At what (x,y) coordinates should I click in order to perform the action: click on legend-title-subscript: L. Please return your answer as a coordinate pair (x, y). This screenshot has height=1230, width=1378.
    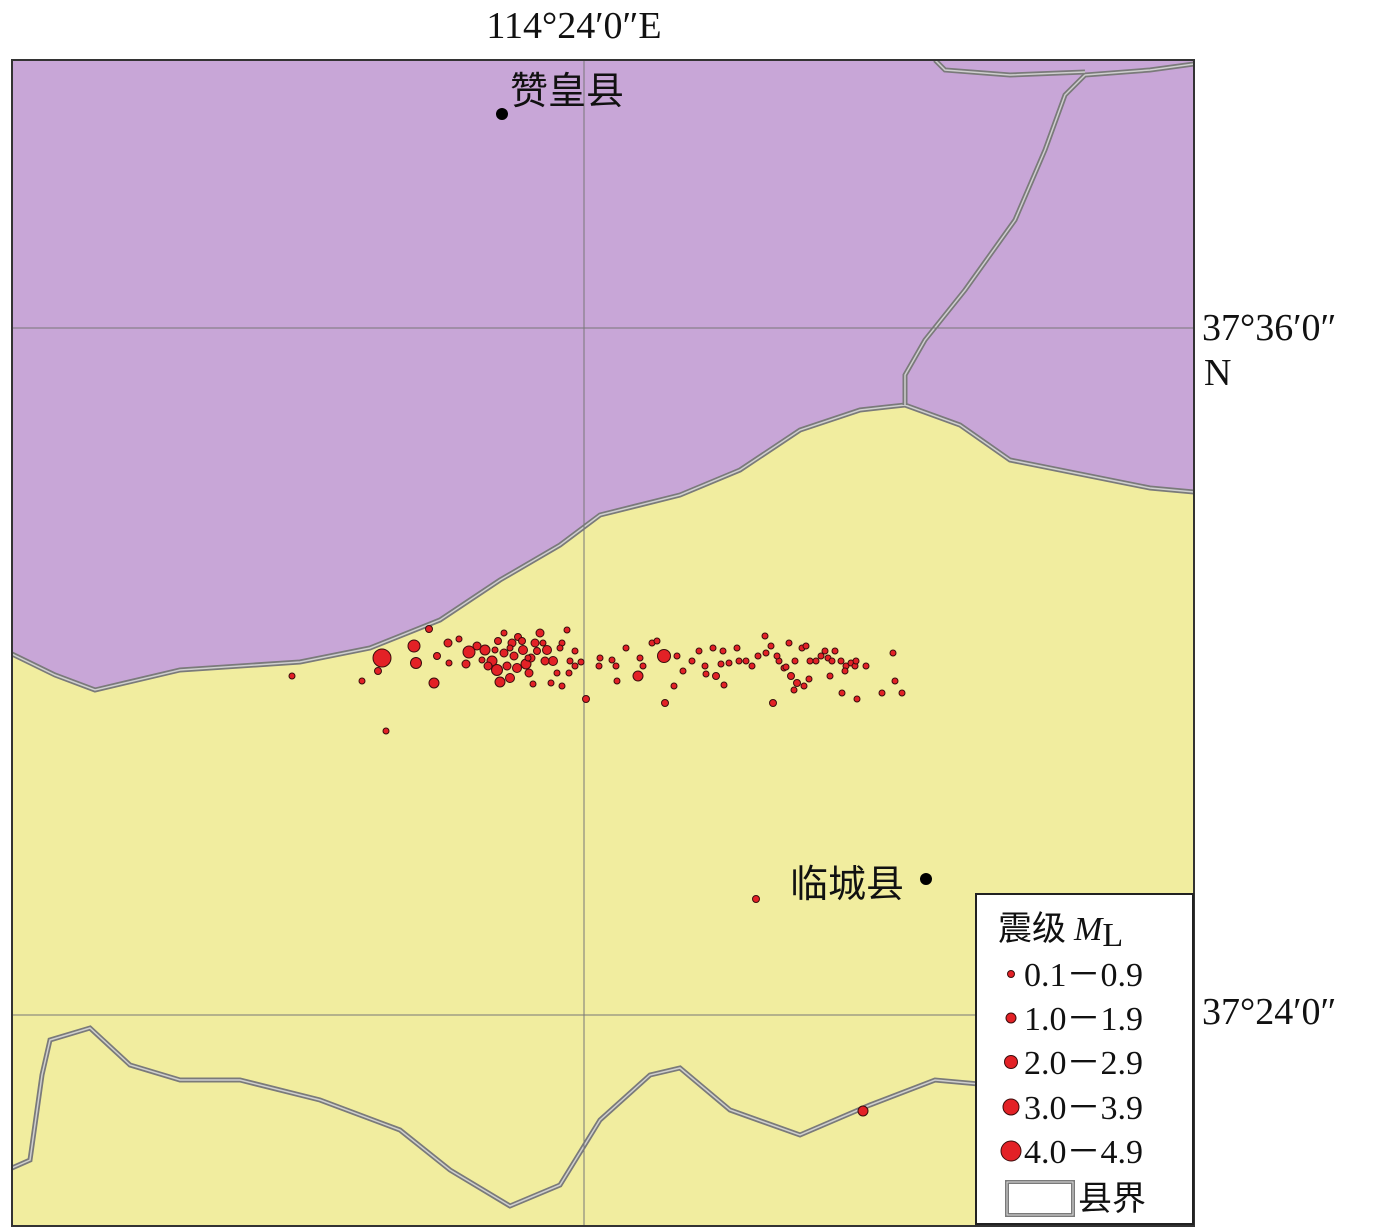
    Looking at the image, I should click on (1112, 935).